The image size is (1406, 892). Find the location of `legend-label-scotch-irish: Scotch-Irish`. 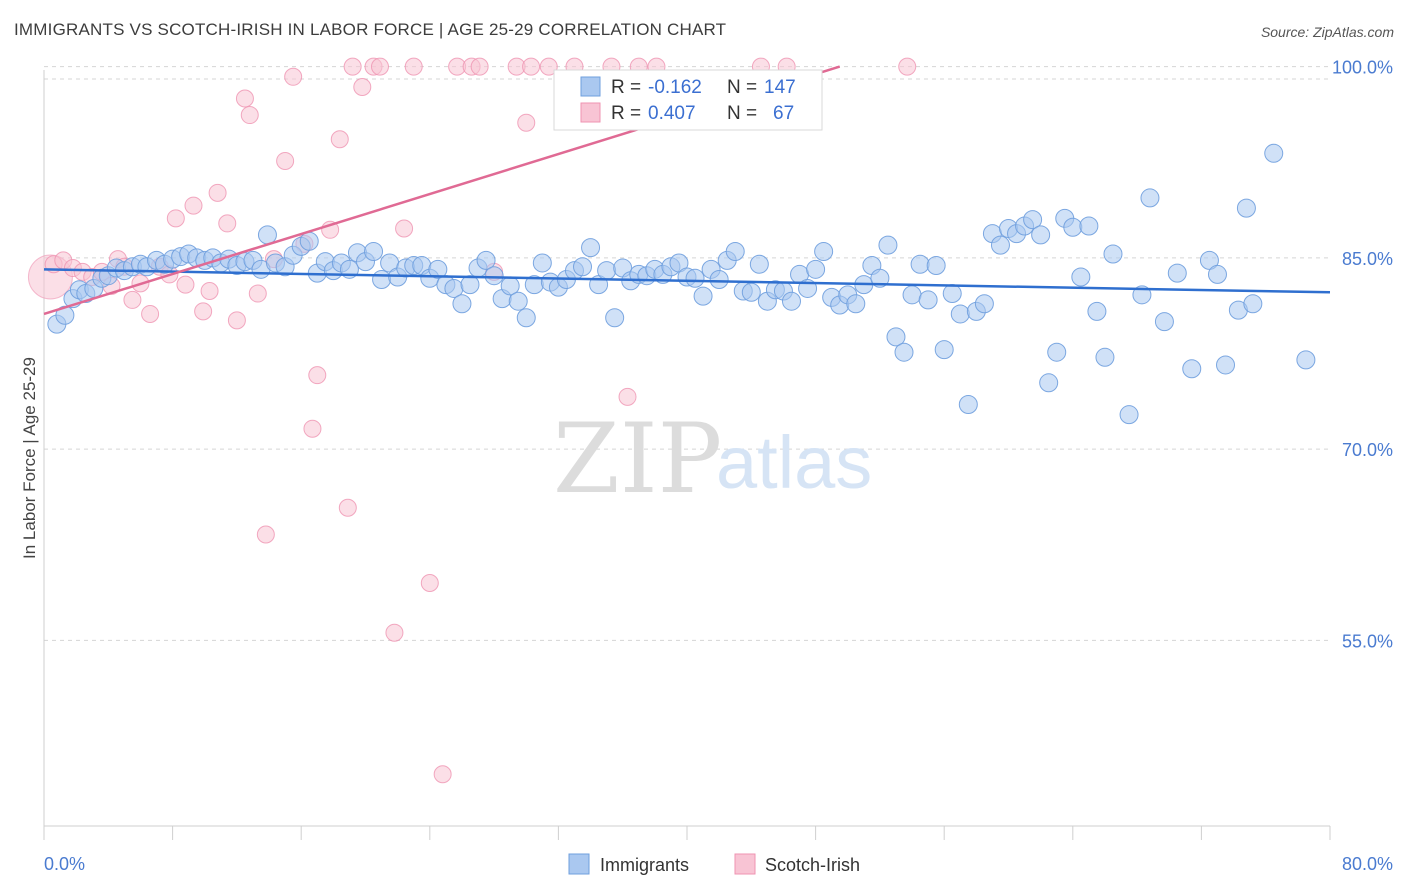

legend-label-scotch-irish: Scotch-Irish is located at coordinates (812, 865).